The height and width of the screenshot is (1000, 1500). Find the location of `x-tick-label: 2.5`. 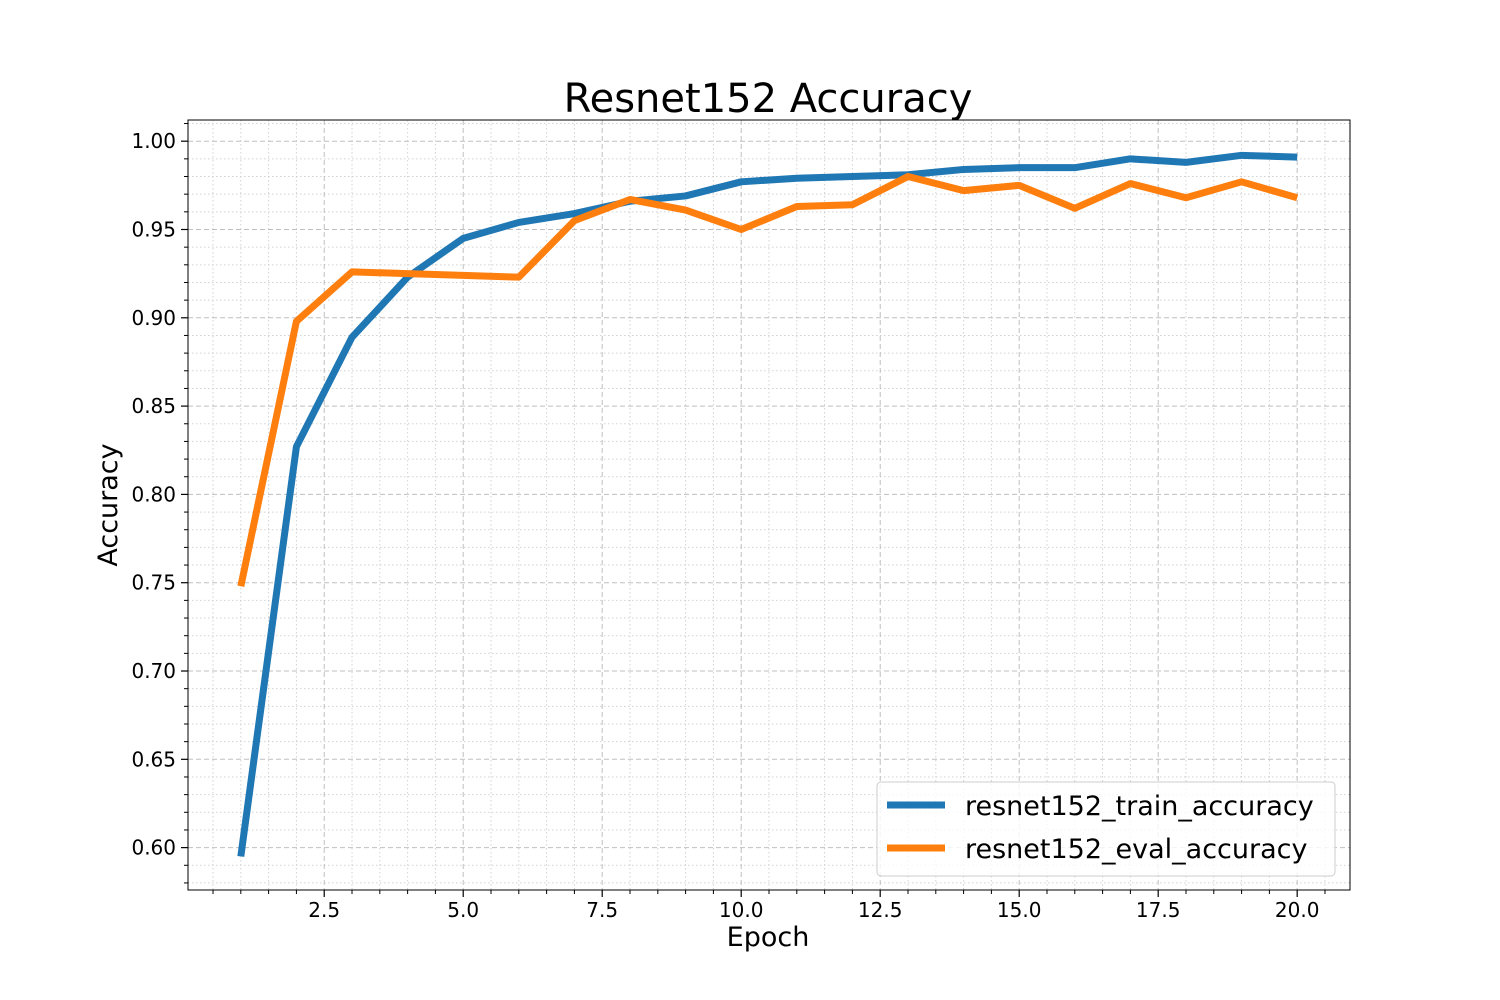

x-tick-label: 2.5 is located at coordinates (324, 910).